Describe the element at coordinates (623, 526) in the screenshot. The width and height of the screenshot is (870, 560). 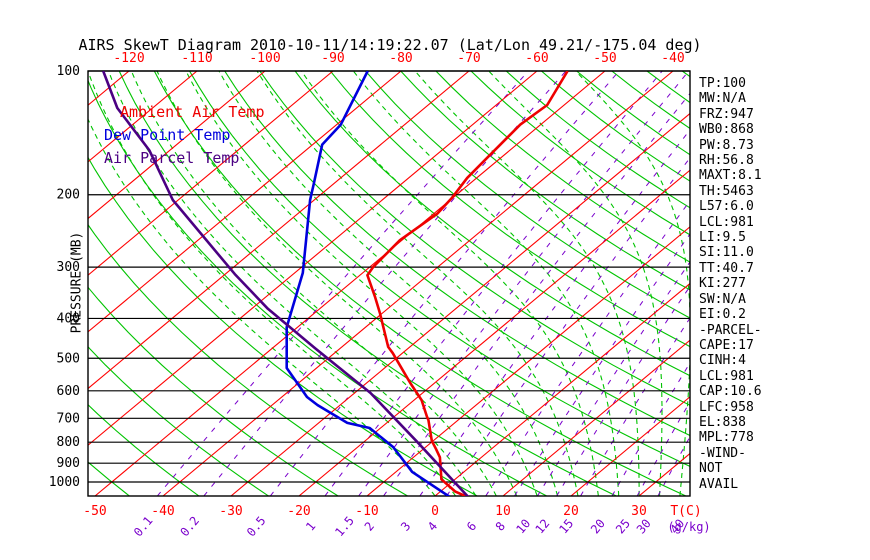
I see `mixing-ratio-tick: 25` at that location.